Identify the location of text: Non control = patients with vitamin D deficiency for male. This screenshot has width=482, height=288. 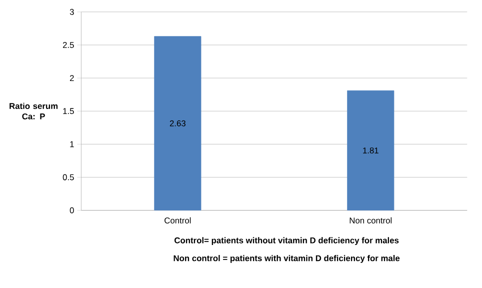
(287, 259).